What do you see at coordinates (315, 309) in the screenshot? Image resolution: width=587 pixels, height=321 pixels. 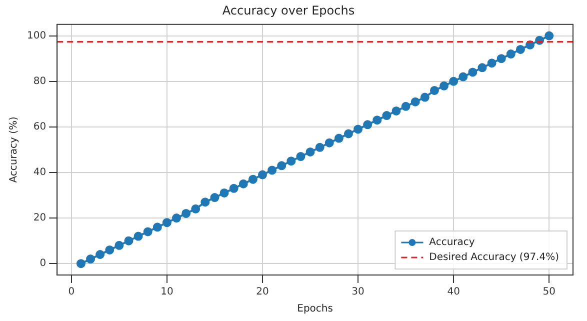 I see `x-axis-title: Epochs` at bounding box center [315, 309].